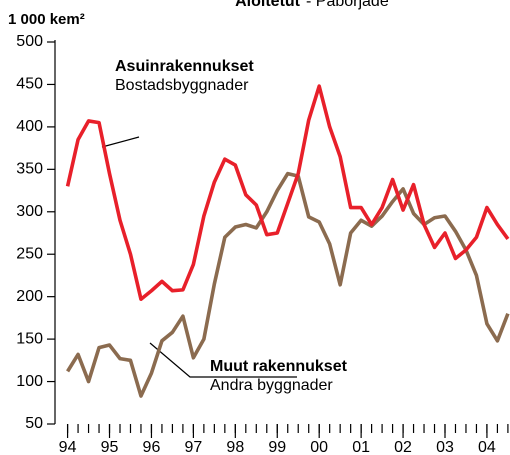 The image size is (510, 455). I want to click on annotation-title: Muut rakennukset, so click(279, 366).